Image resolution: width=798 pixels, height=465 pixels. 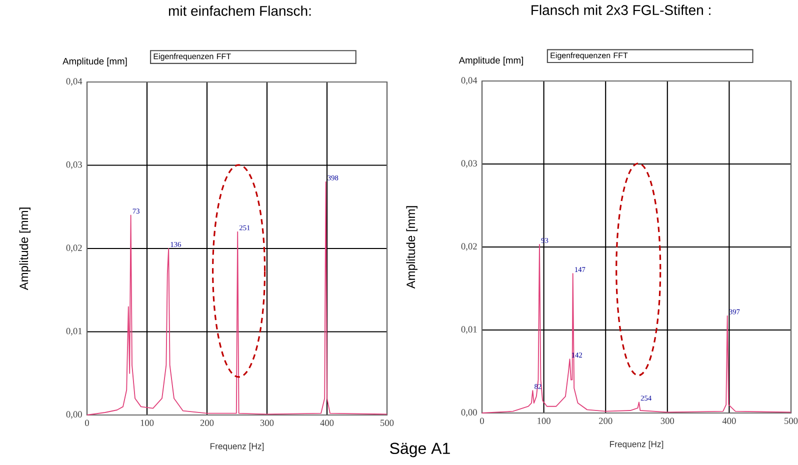 What do you see at coordinates (420, 450) in the screenshot?
I see `text: Säge A1` at bounding box center [420, 450].